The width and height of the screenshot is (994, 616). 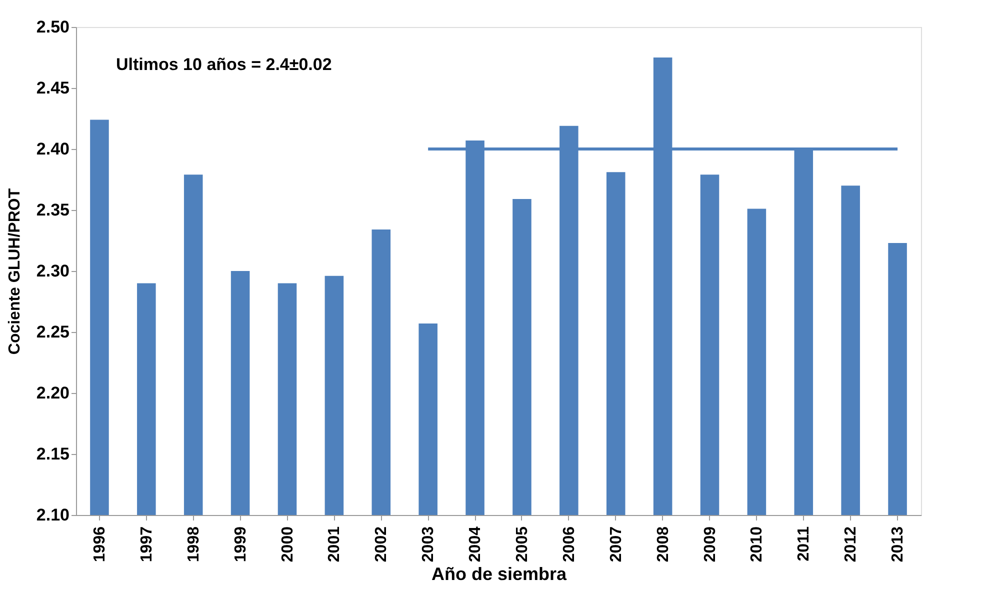 I want to click on x-tick-label: 2012, so click(x=851, y=544).